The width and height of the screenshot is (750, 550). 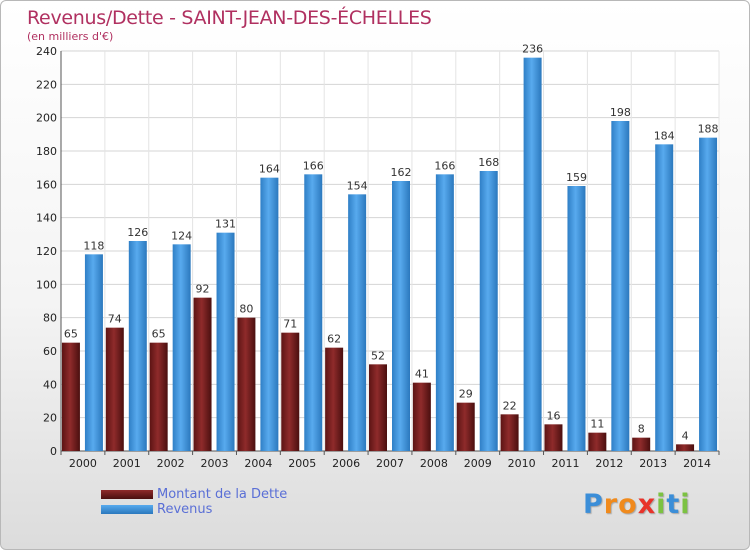 I want to click on y-tick-label: 180, so click(x=46, y=151).